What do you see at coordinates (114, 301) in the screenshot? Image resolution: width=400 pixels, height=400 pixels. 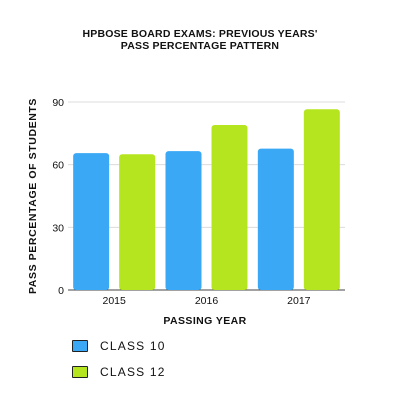 I see `x-tick-label-2015: 2015` at bounding box center [114, 301].